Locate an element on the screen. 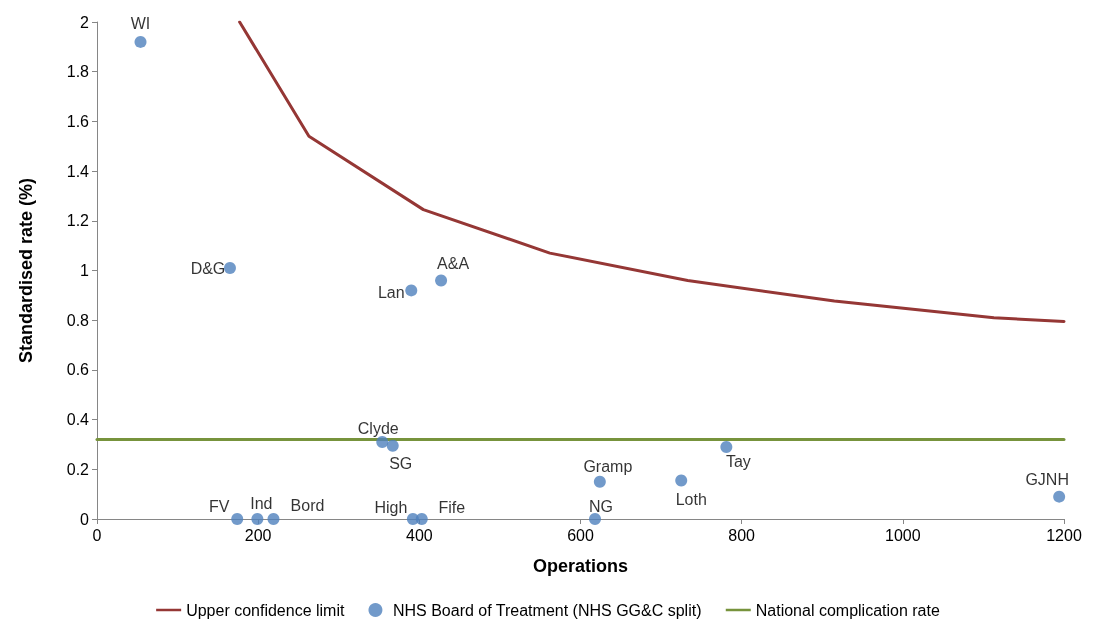 This screenshot has width=1096, height=625. annotation: Fife is located at coordinates (452, 507).